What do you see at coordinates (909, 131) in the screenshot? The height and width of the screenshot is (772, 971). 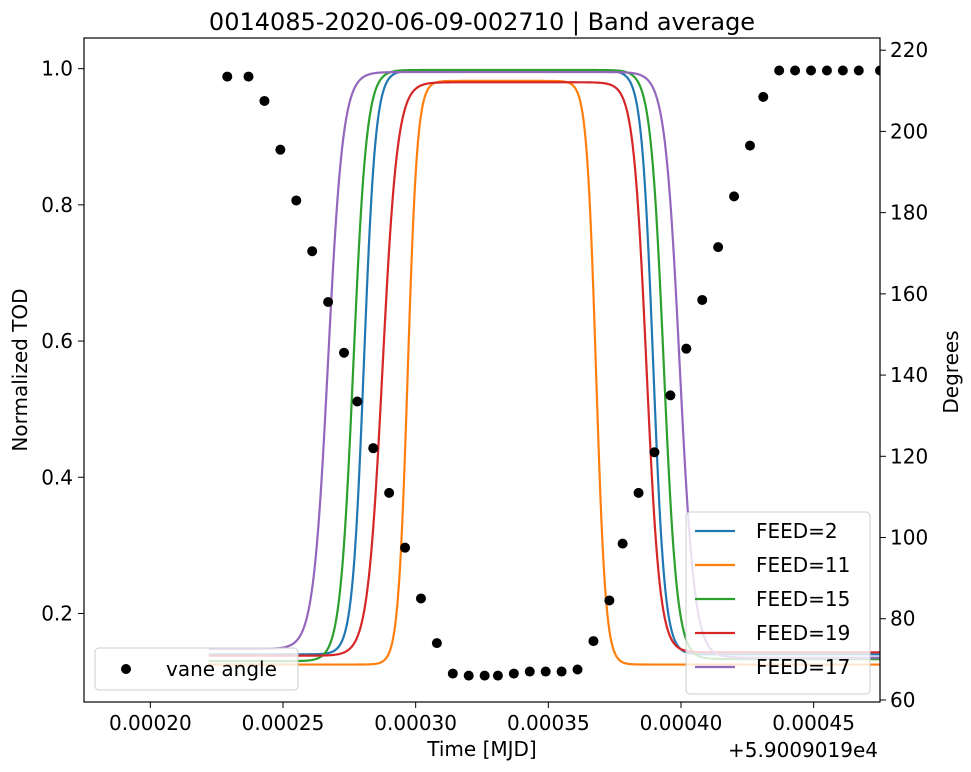 I see `y2-tick-label: 200` at bounding box center [909, 131].